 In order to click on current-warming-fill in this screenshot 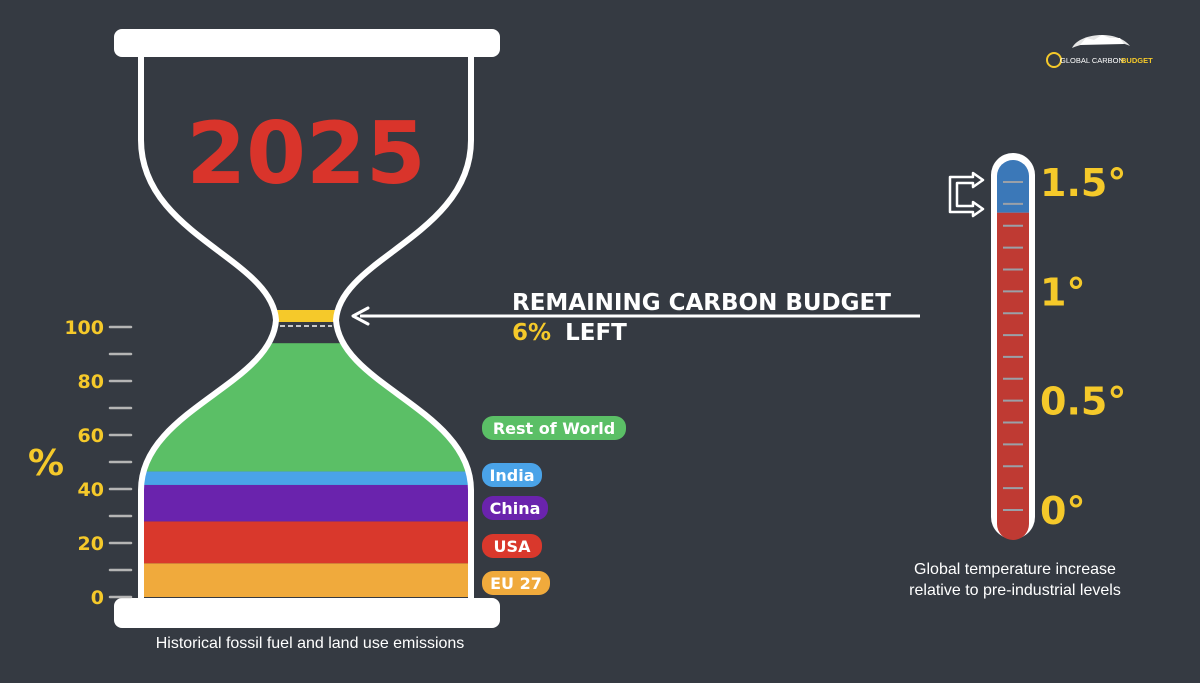, I will do `click(1013, 376)`.